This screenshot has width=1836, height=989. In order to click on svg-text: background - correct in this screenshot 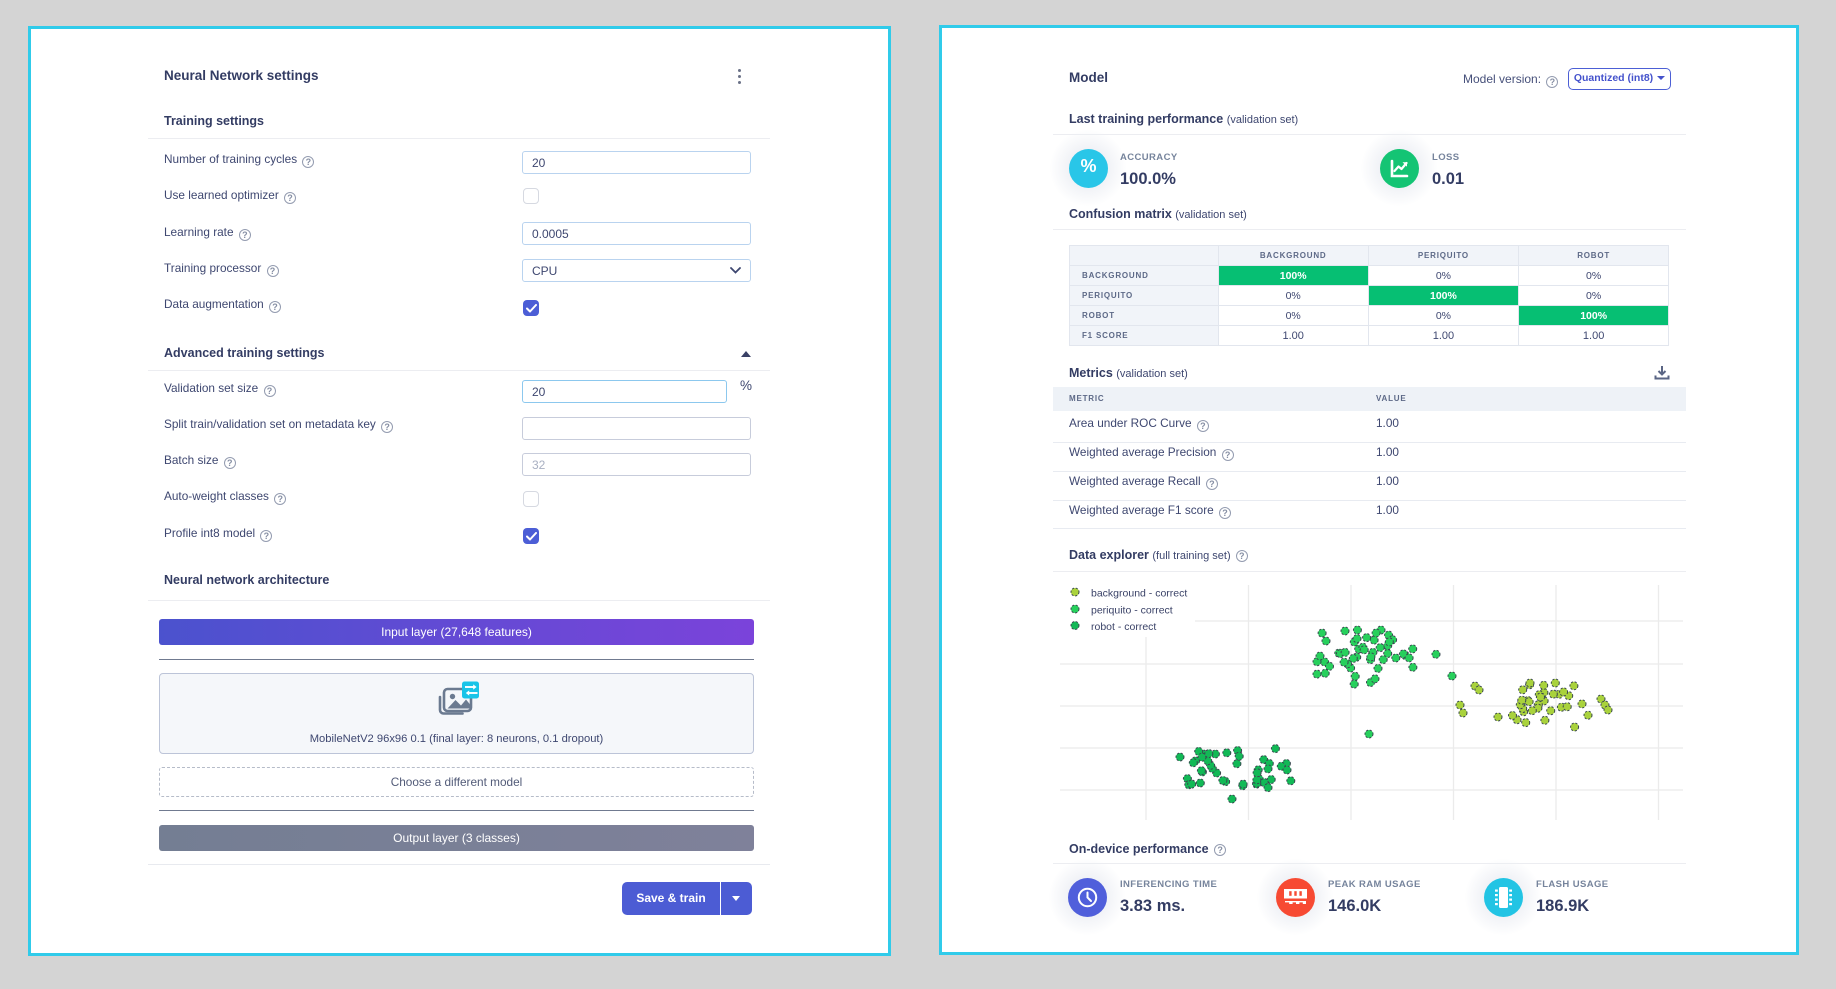, I will do `click(1139, 594)`.